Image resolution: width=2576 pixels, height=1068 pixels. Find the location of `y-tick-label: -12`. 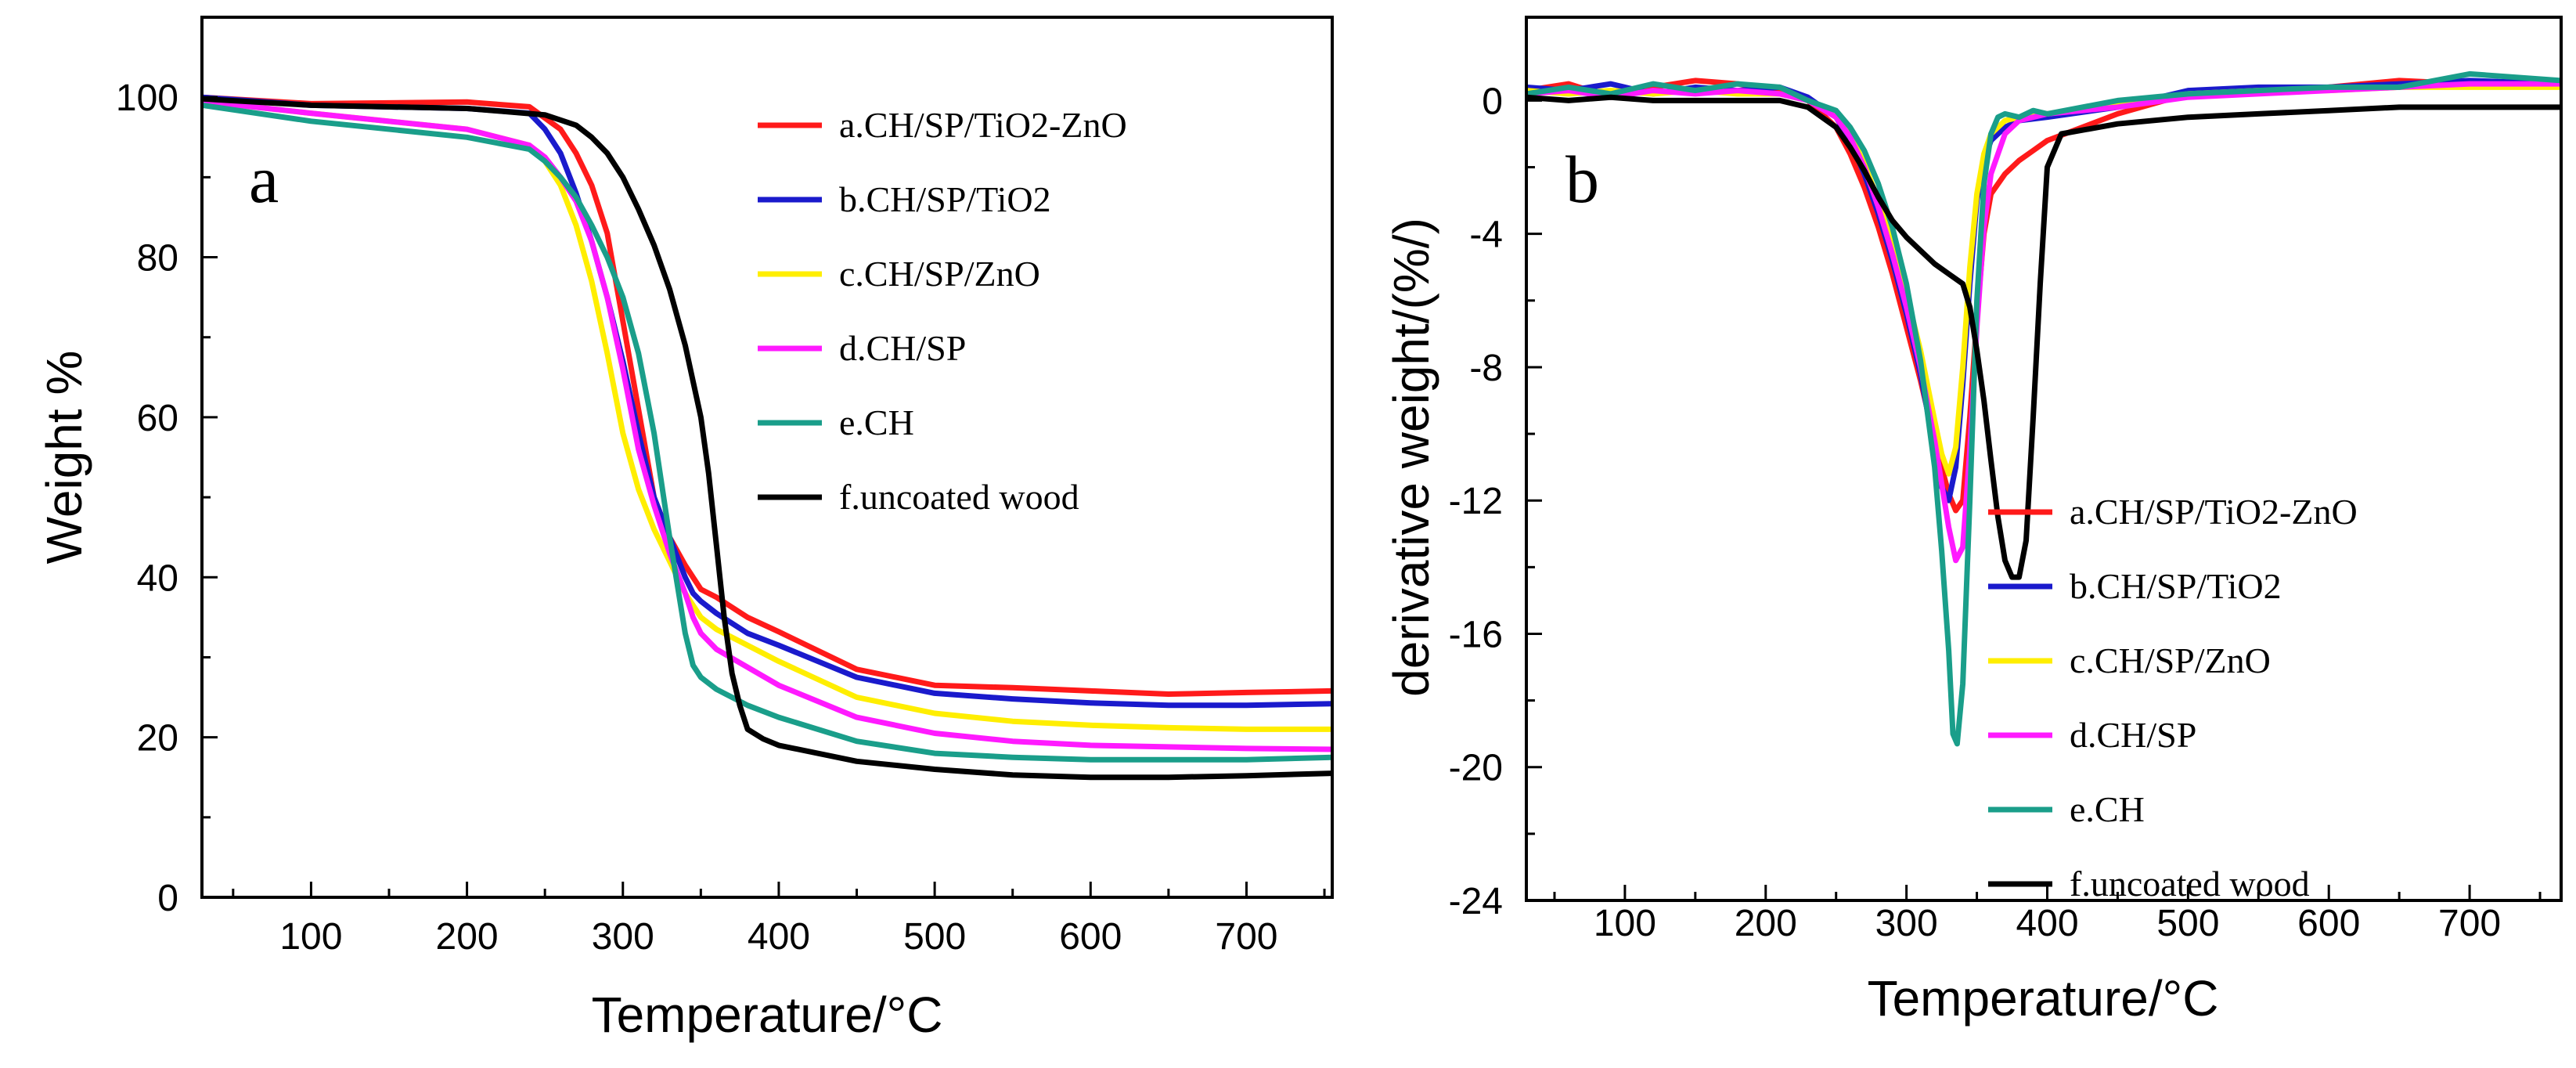

y-tick-label: -12 is located at coordinates (1476, 501).